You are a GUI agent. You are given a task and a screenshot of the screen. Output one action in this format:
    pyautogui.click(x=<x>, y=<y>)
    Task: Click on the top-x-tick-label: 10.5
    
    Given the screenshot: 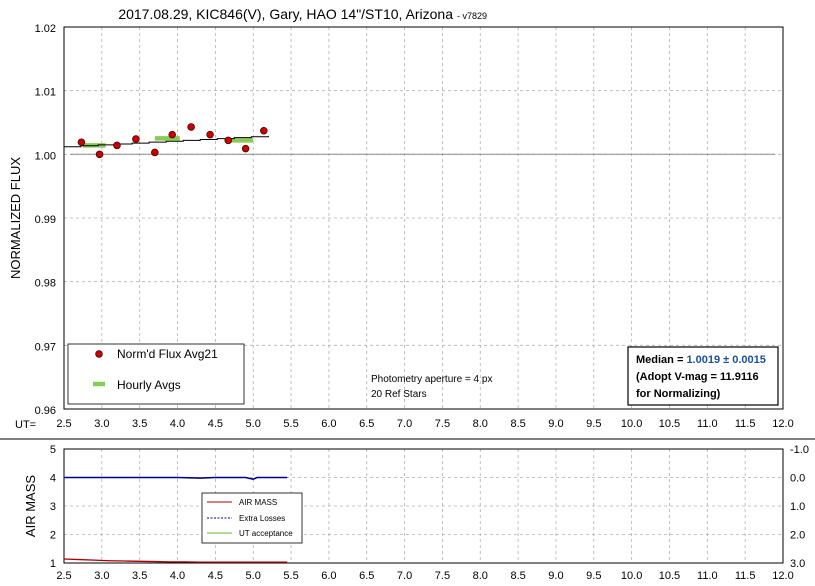 What is the action you would take?
    pyautogui.click(x=669, y=424)
    